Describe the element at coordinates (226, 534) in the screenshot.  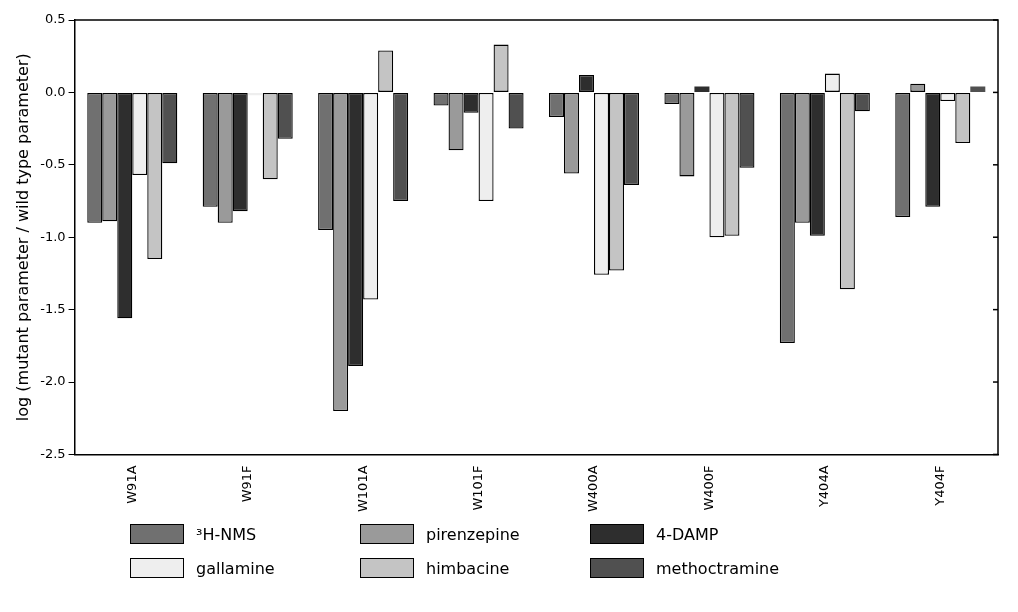
I see `legend-label: ³H-NMS` at that location.